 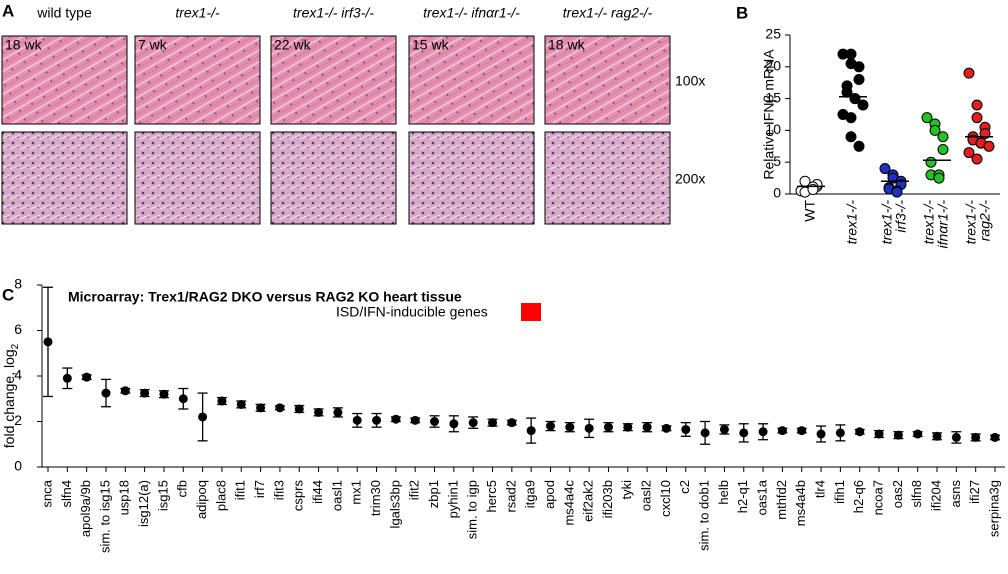 What do you see at coordinates (839, 492) in the screenshot?
I see `x-tick-label: ifih1` at bounding box center [839, 492].